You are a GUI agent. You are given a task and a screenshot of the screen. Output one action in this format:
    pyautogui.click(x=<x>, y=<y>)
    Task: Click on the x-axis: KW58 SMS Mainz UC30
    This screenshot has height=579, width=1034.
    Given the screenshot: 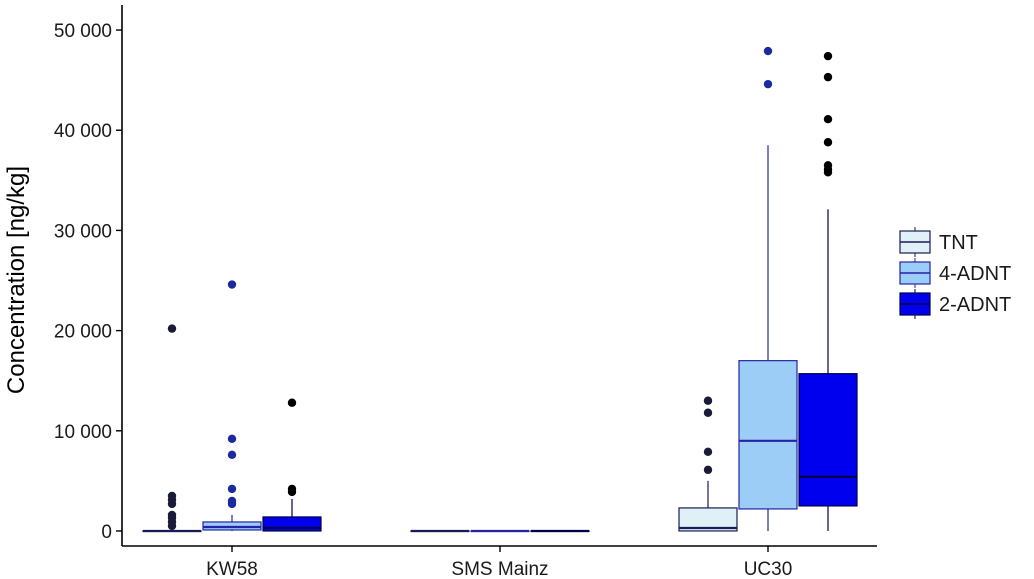 What is the action you would take?
    pyautogui.click(x=499, y=562)
    